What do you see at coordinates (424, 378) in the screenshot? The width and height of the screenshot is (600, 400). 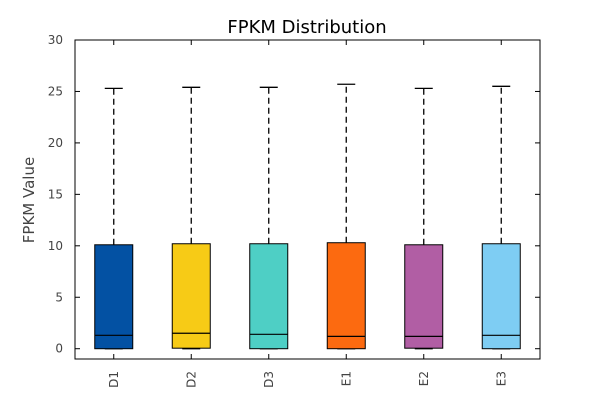 I see `x-tick-label-E2: E2` at bounding box center [424, 378].